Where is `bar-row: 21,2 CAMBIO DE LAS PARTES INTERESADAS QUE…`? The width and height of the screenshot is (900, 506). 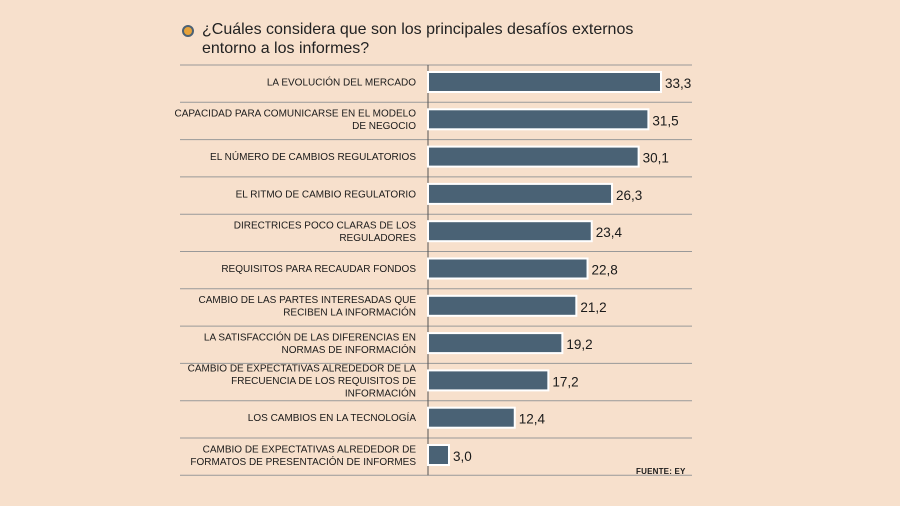
bar-row: 21,2 CAMBIO DE LAS PARTES INTERESADAS QUE… is located at coordinates (403, 306).